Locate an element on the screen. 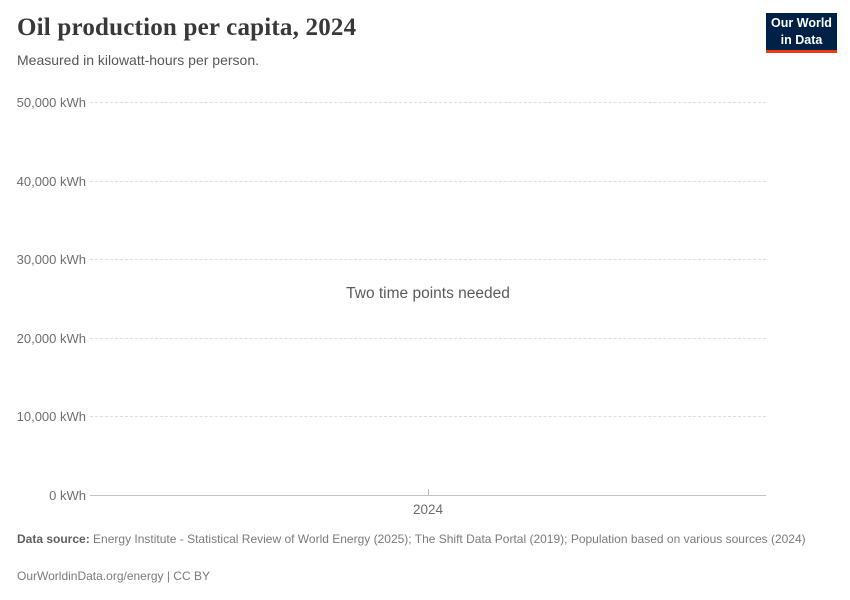  page-title: Oil production per capita, 2024 is located at coordinates (187, 27).